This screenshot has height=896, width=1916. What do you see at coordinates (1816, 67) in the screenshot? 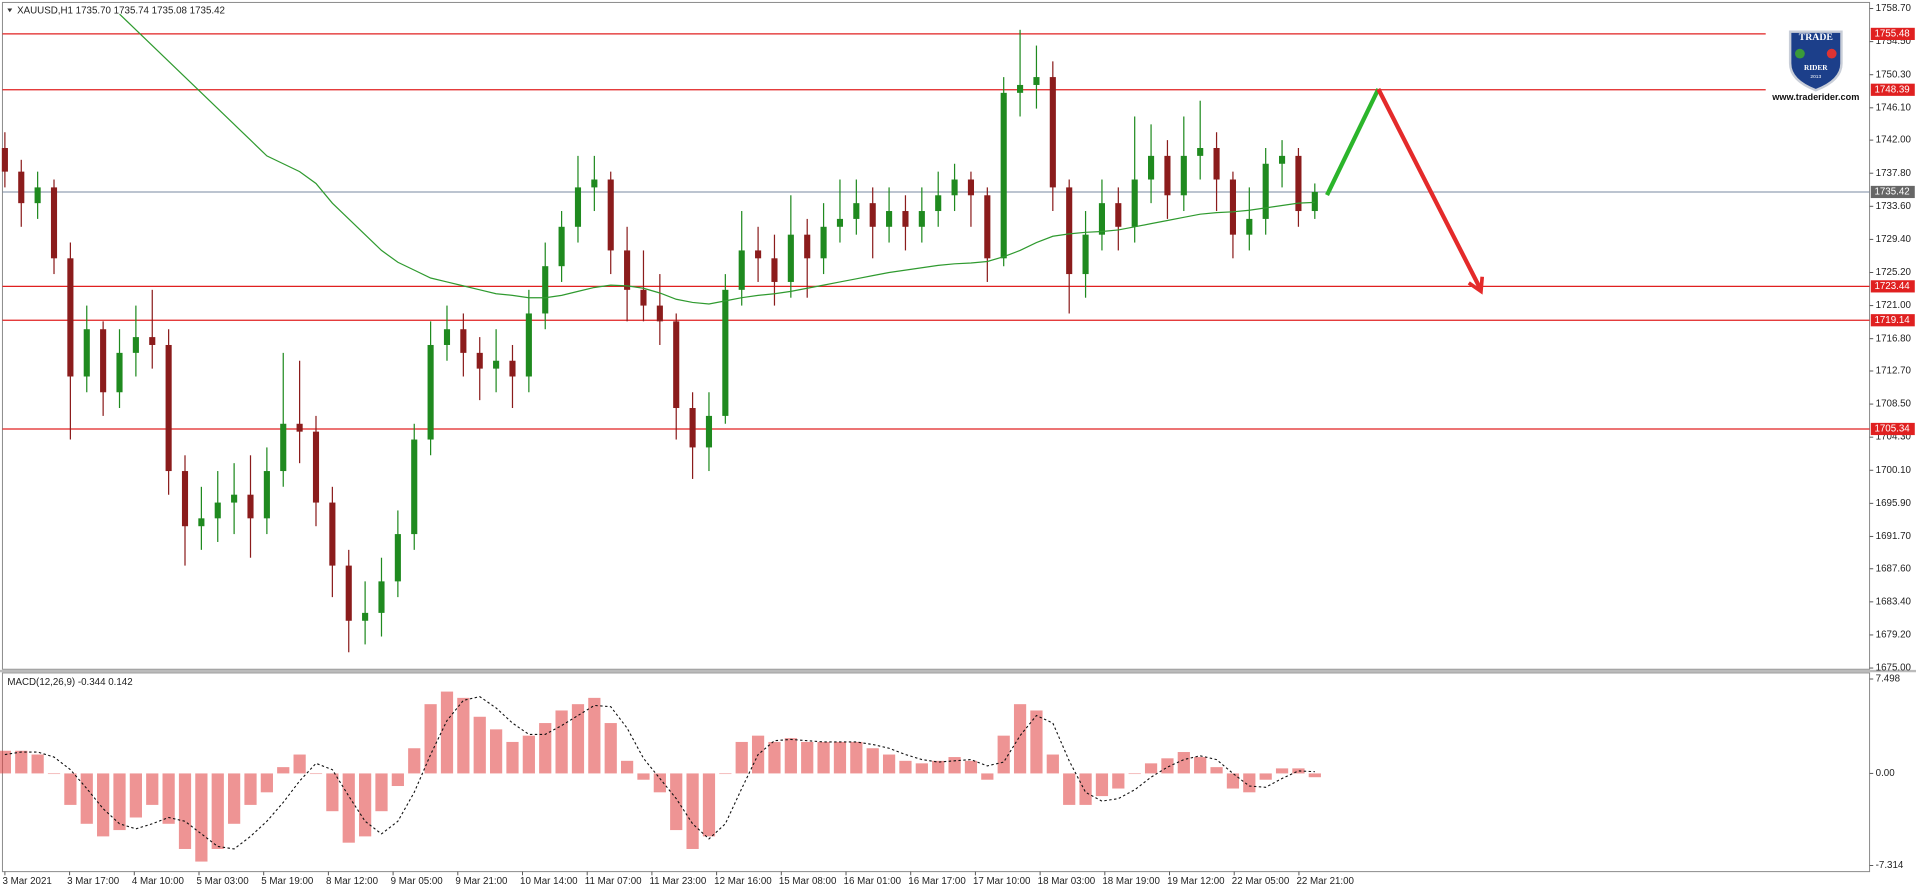
I see `logo-bottom: RIDER` at bounding box center [1816, 67].